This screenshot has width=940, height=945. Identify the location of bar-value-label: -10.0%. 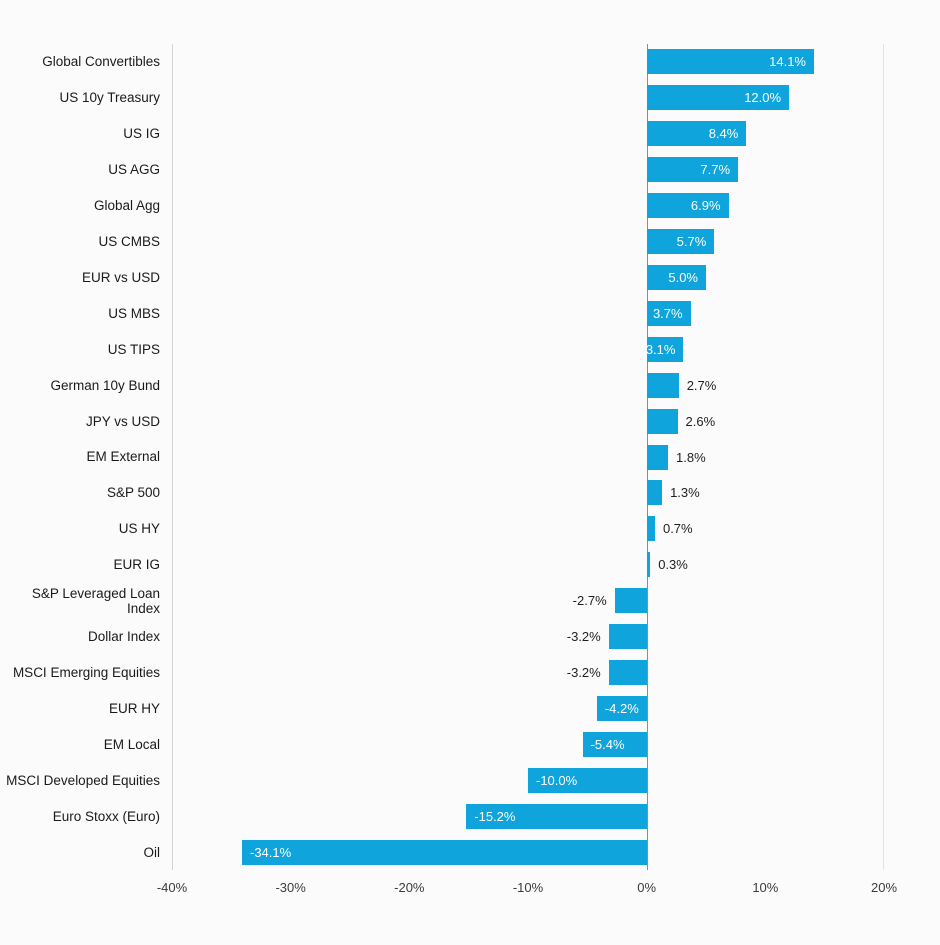
(557, 780).